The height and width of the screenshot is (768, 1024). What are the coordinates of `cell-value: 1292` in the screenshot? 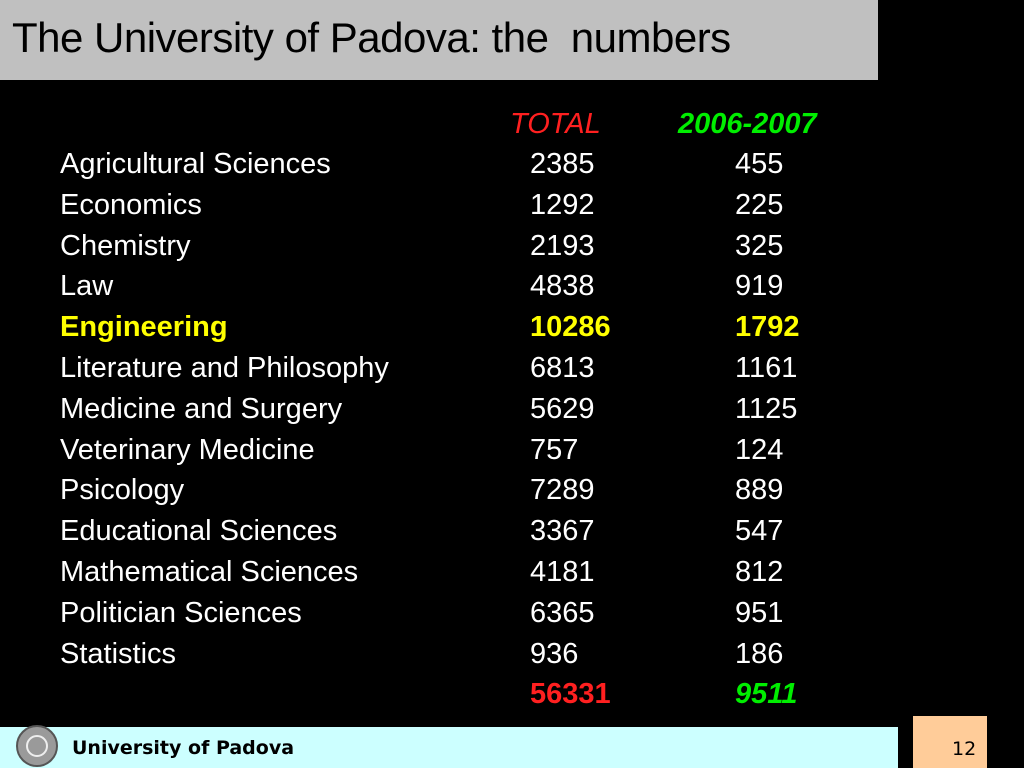 It's located at (562, 204).